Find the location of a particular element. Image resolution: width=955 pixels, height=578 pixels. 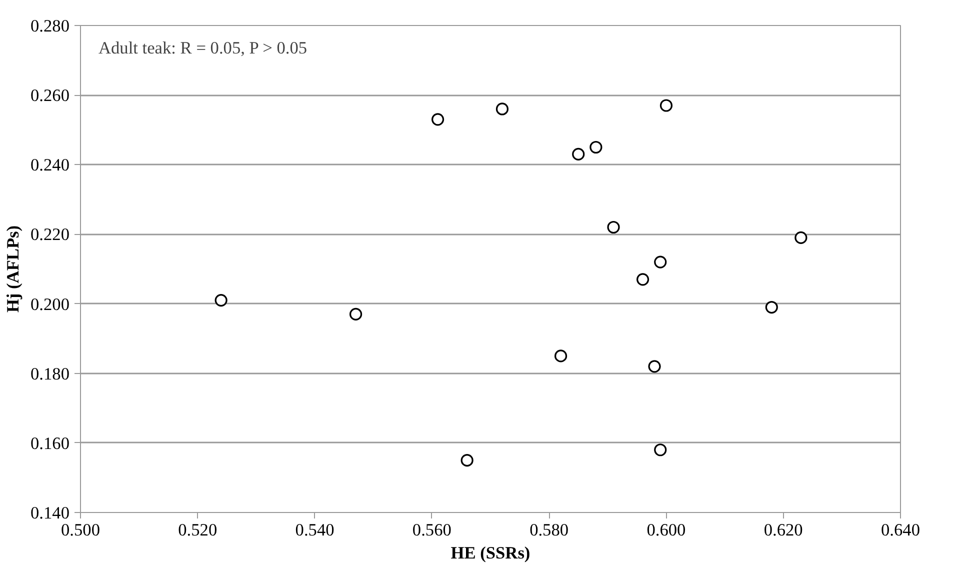

y-axis-title: Hj (AFLPs) is located at coordinates (13, 269).